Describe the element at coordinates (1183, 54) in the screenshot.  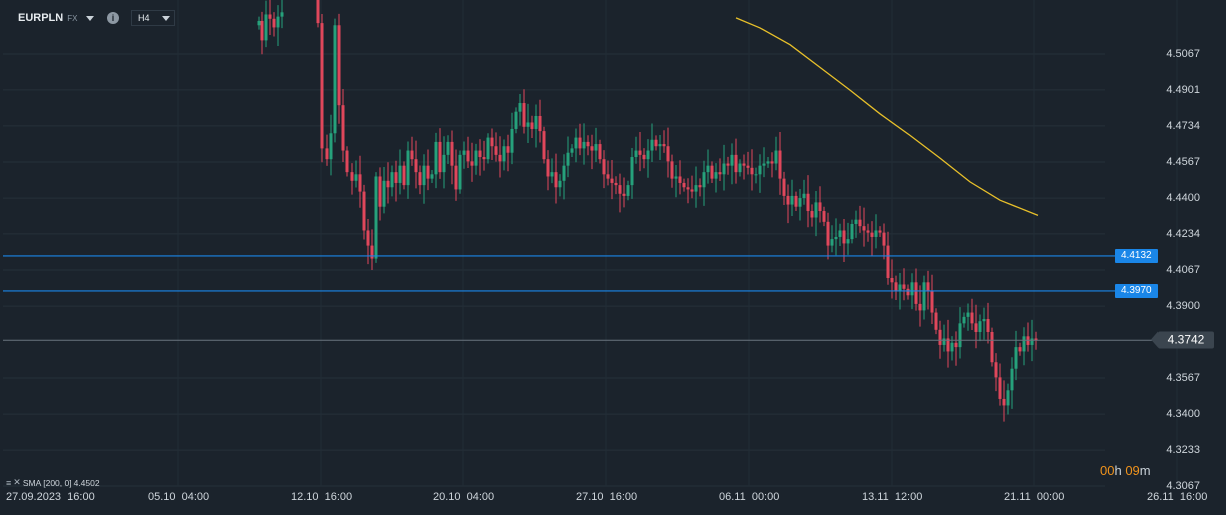
I see `price-axis-label: 4.5067` at that location.